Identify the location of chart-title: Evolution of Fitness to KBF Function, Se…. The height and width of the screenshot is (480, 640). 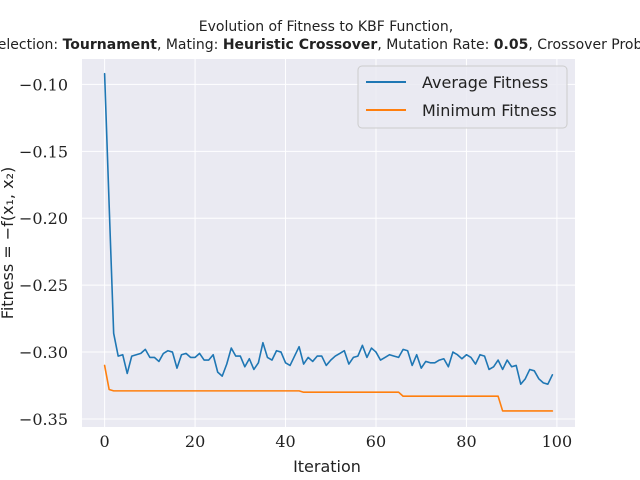
(320, 36).